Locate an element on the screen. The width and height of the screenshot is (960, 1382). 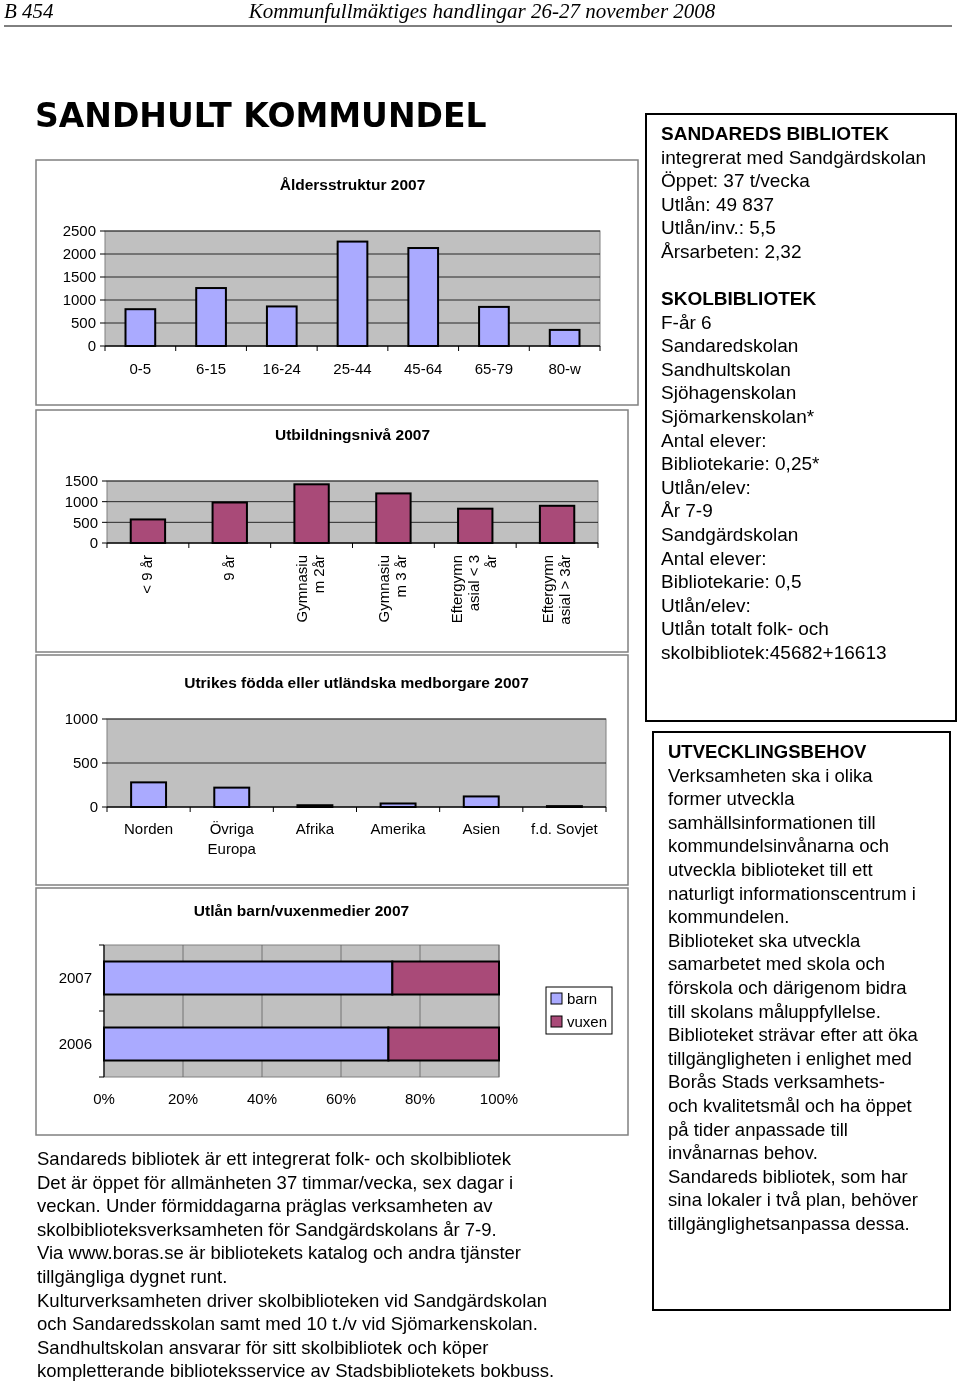
x-tick-label: Eftergymn asial < 3 år is located at coordinates (474, 589).